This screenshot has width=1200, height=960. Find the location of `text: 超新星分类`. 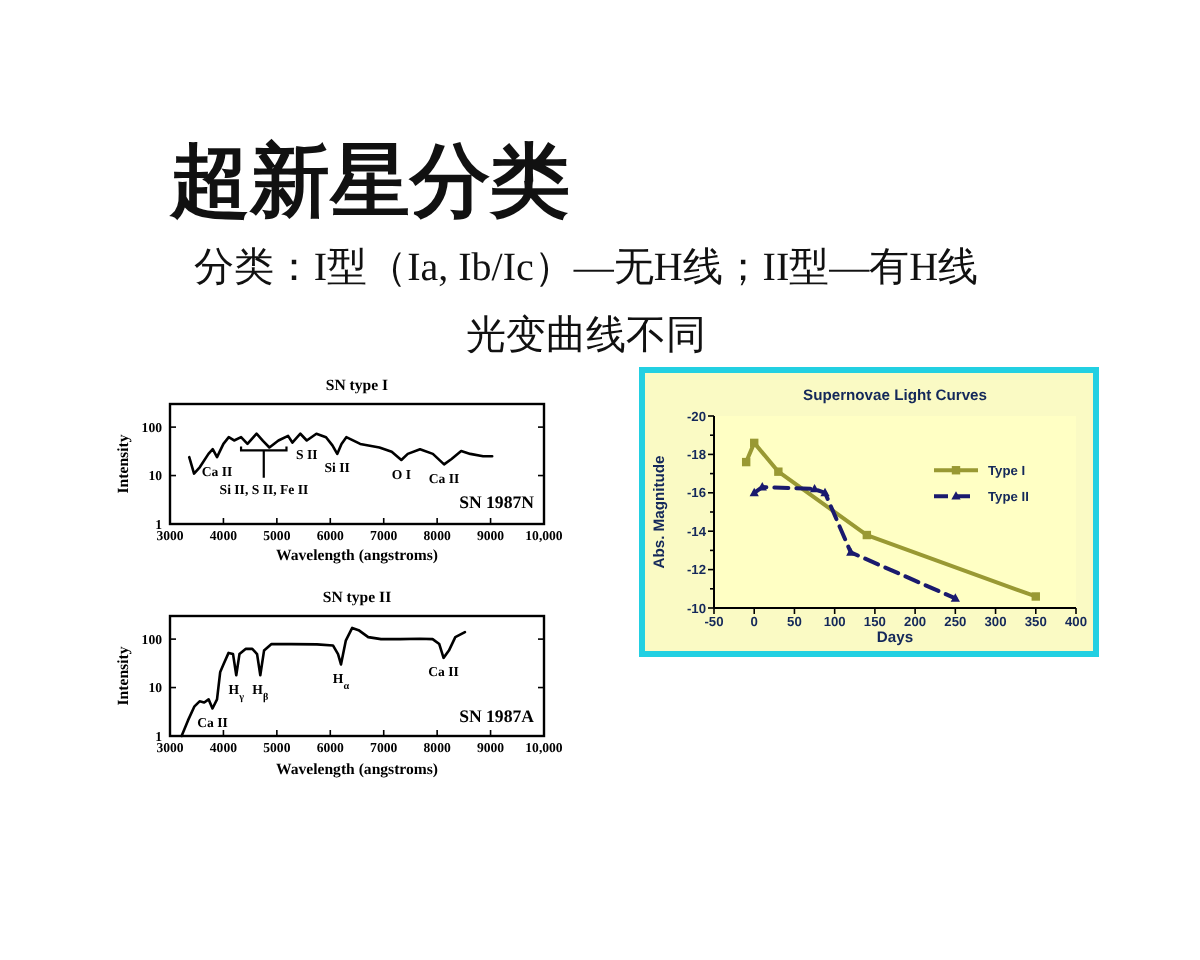

text: 超新星分类 is located at coordinates (369, 182).